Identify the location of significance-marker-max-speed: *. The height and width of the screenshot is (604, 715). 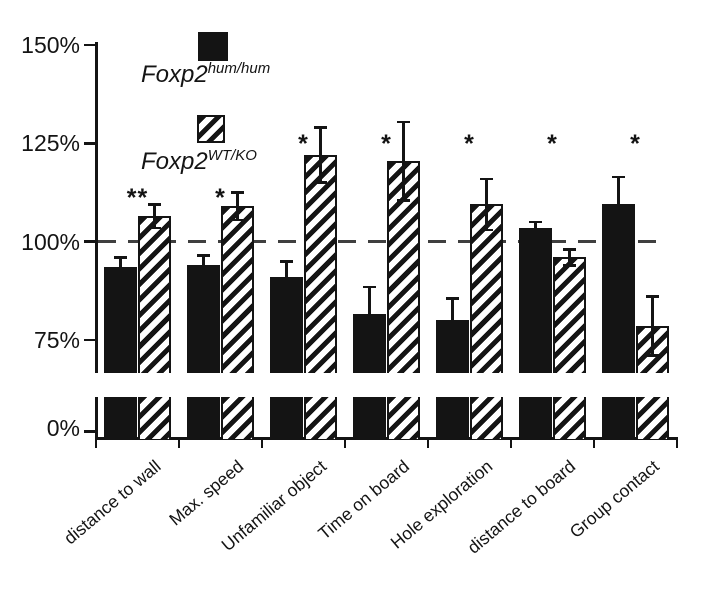
(220, 198).